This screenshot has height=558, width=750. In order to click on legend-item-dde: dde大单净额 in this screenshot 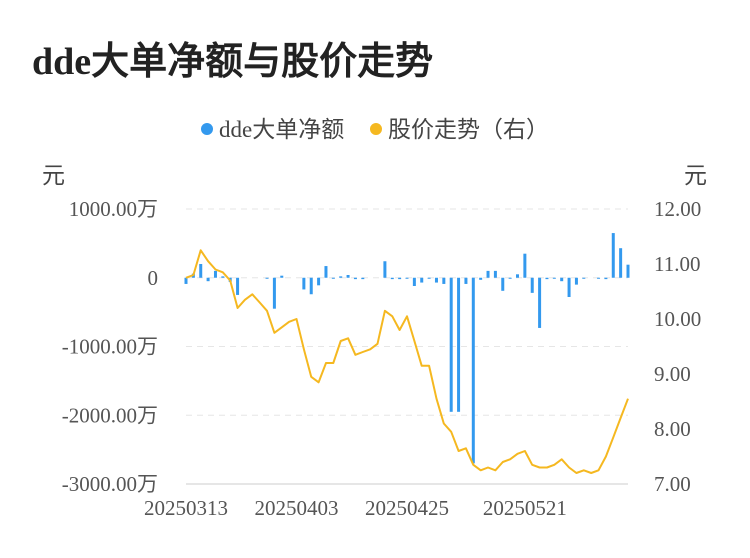, I will do `click(272, 127)`.